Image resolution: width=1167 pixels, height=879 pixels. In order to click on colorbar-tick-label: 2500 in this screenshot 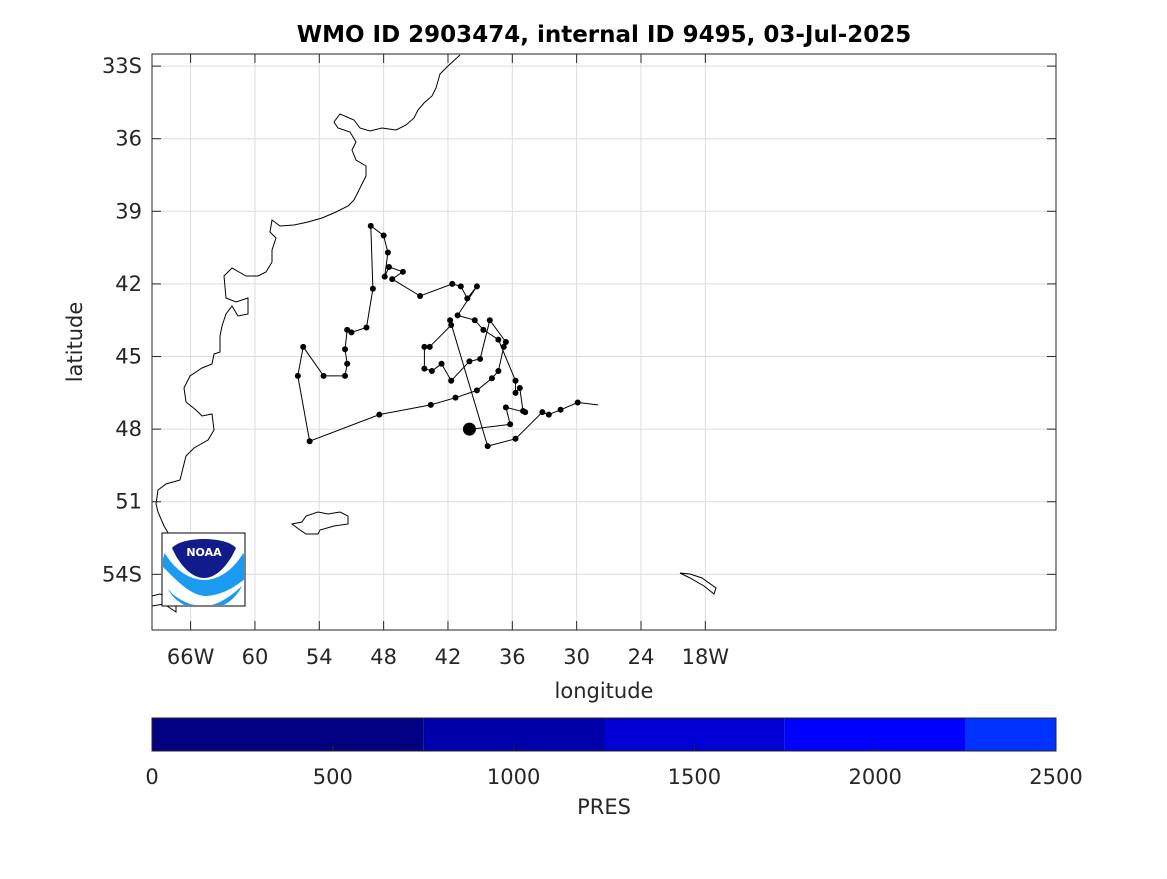, I will do `click(1055, 777)`.